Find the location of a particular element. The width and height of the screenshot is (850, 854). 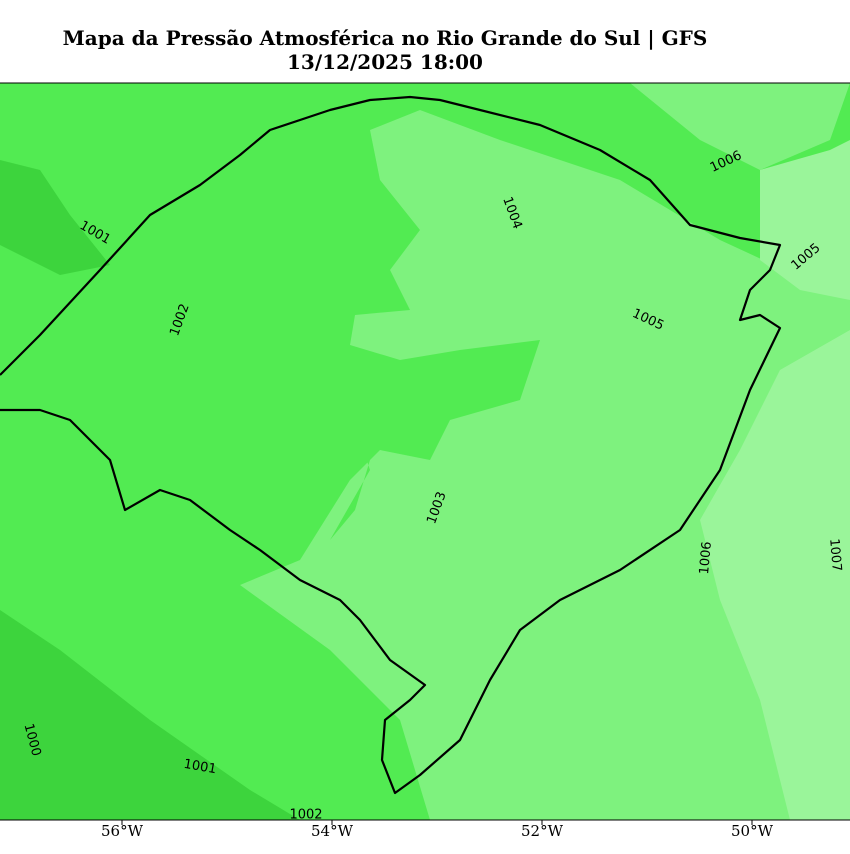

contour-label: 1001 is located at coordinates (199, 767).